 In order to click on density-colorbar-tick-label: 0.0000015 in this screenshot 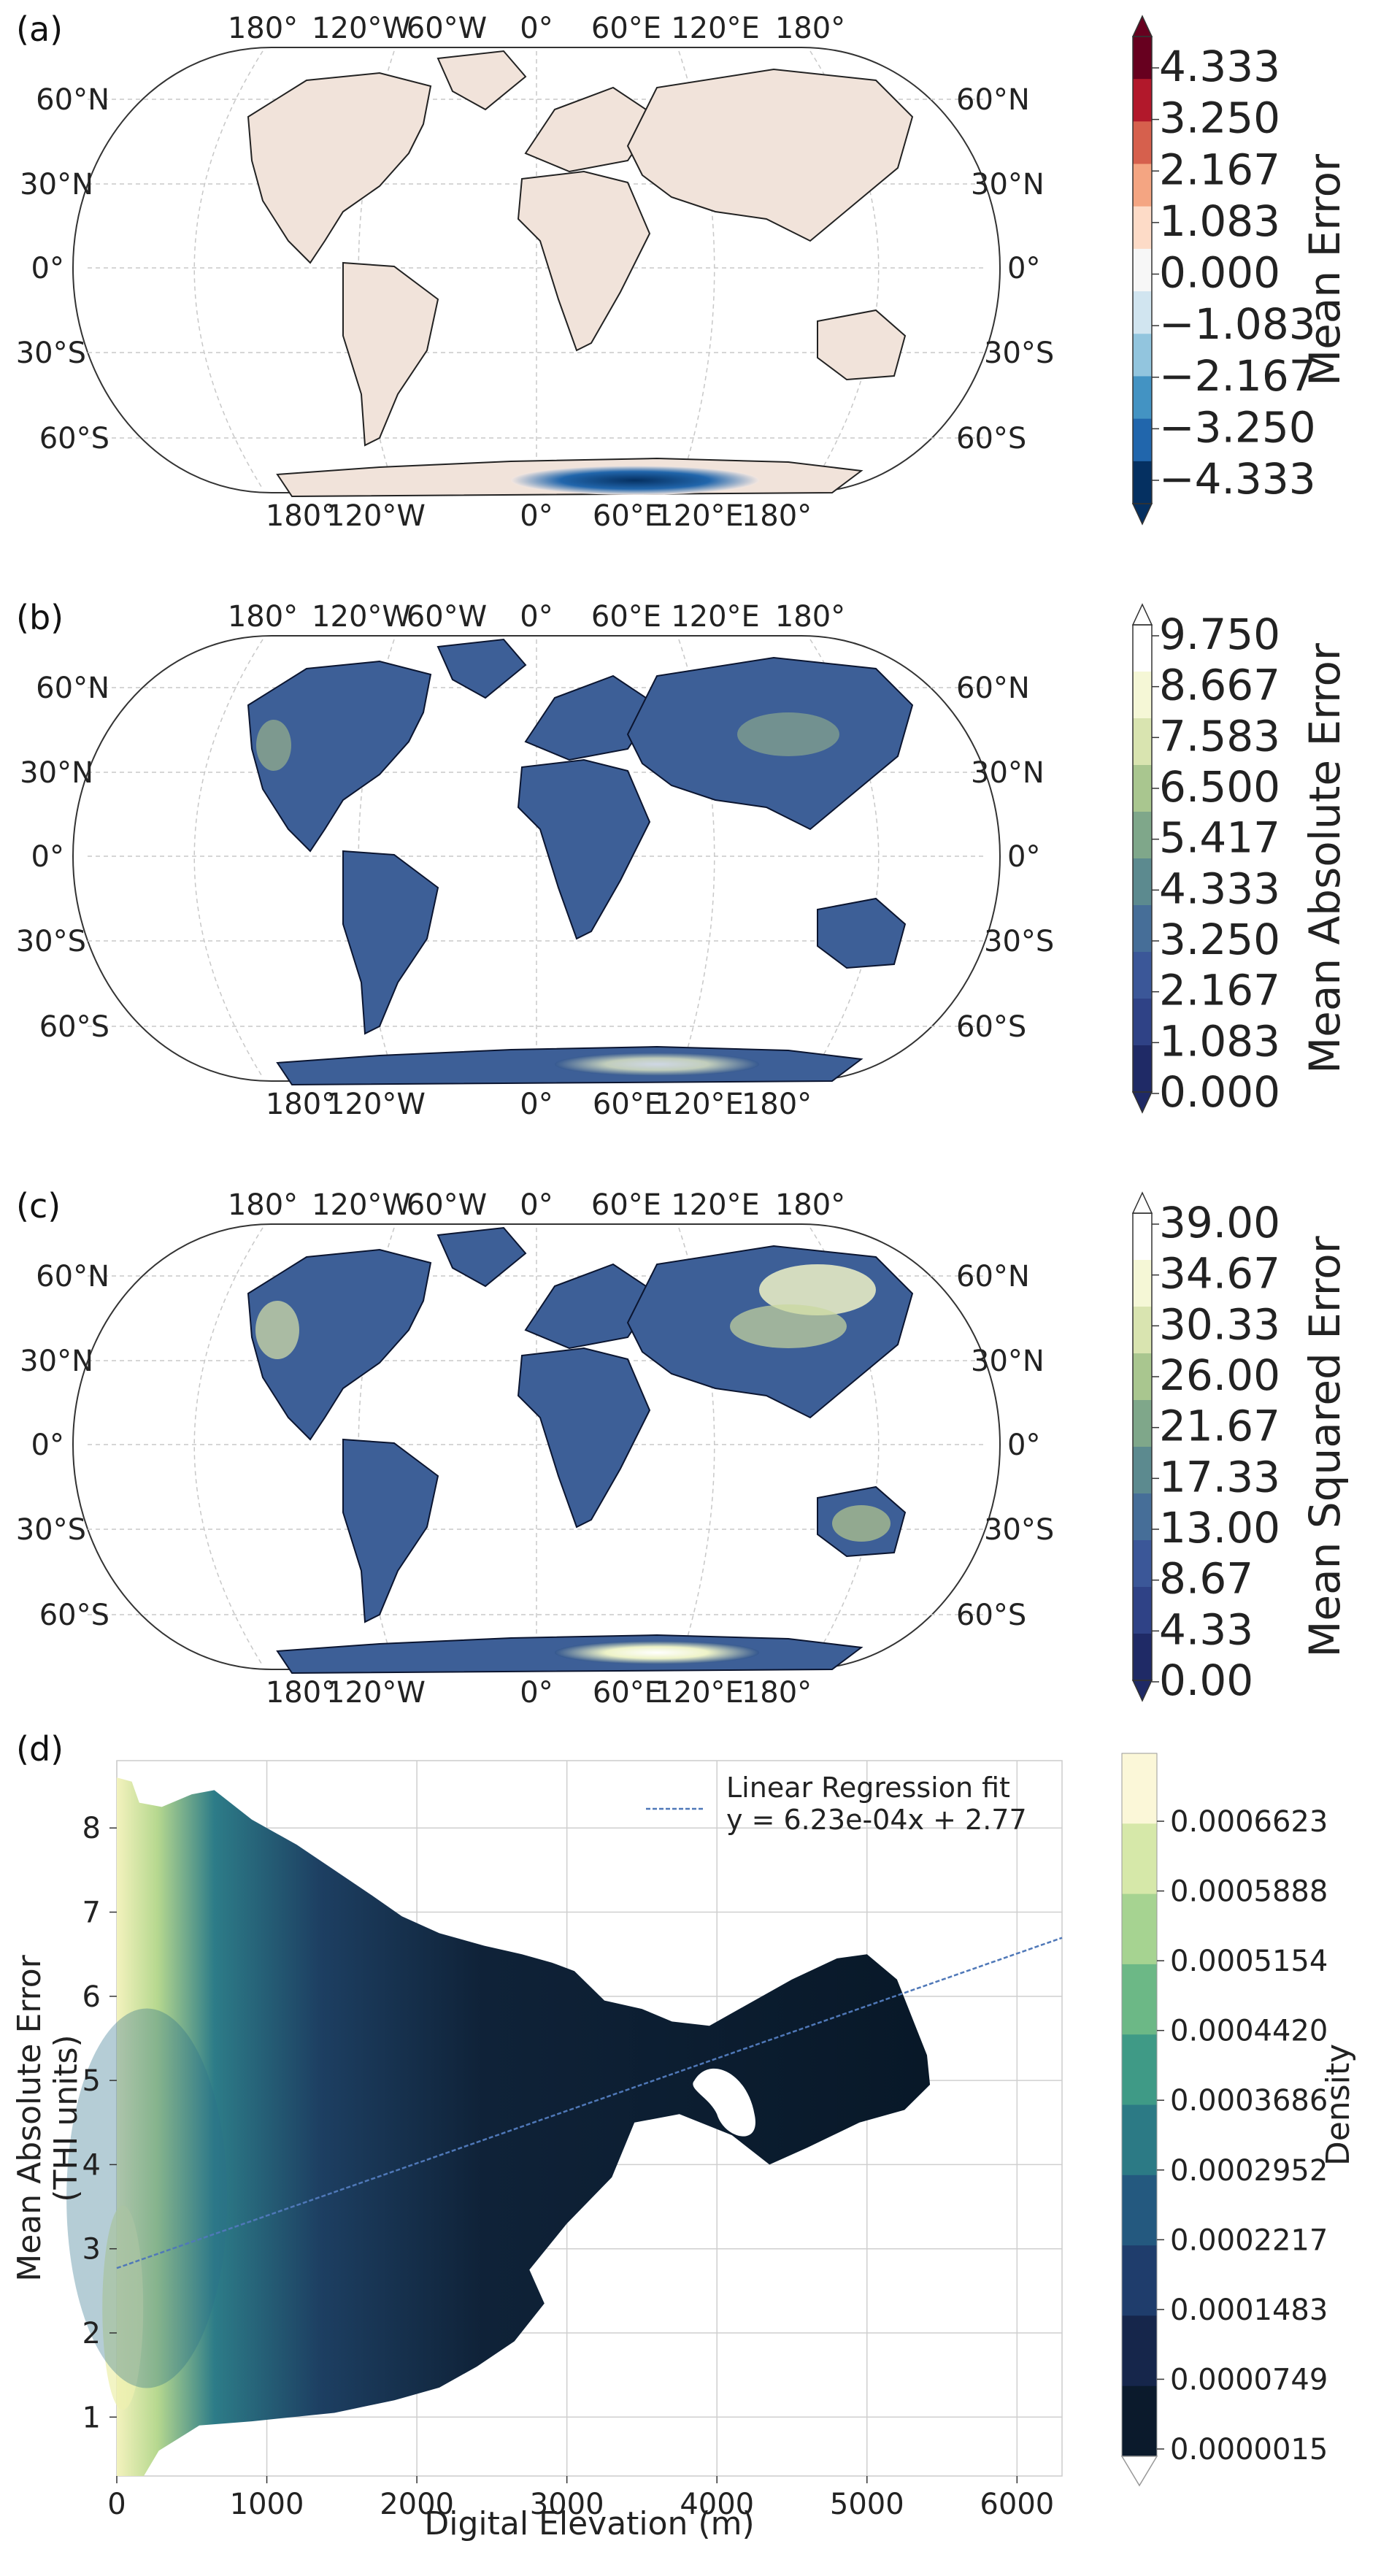, I will do `click(1249, 2450)`.